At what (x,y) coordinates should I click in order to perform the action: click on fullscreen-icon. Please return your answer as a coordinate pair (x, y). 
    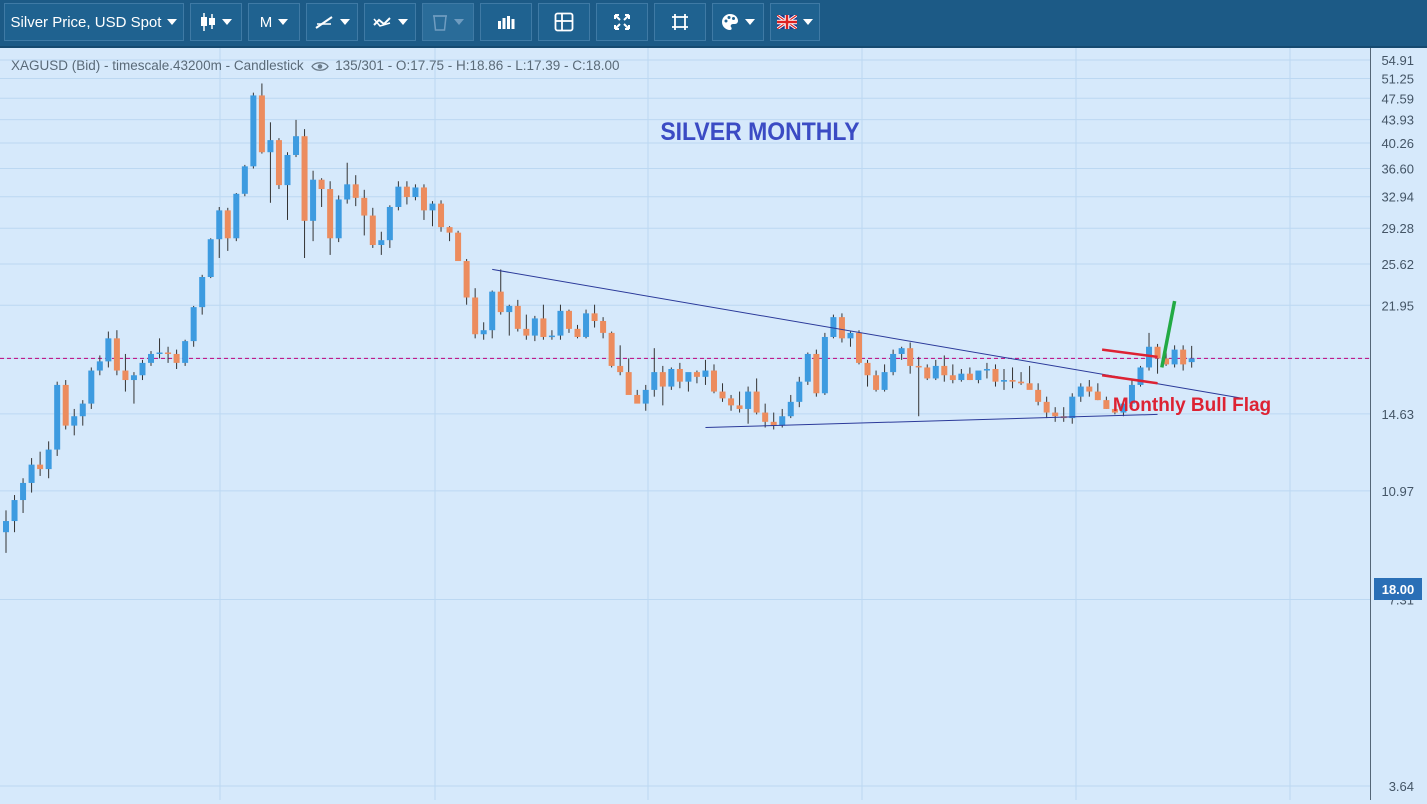
    Looking at the image, I should click on (622, 22).